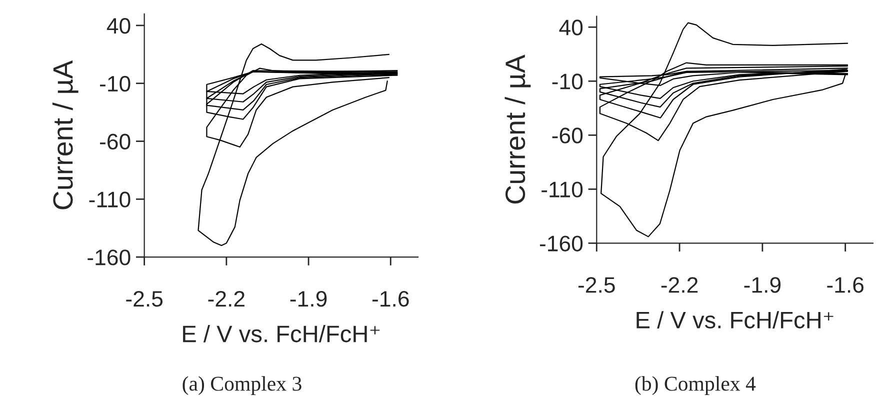 The height and width of the screenshot is (408, 880). I want to click on text: (b) Complex 4, so click(695, 386).